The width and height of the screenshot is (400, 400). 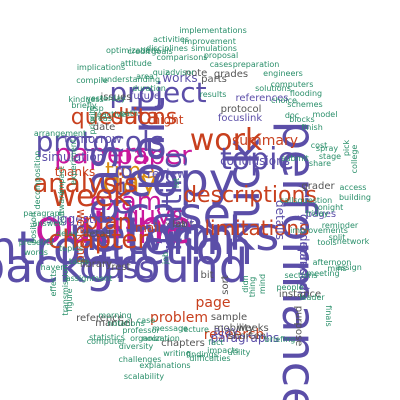 I want to click on cloud-word: advisor, so click(x=180, y=72).